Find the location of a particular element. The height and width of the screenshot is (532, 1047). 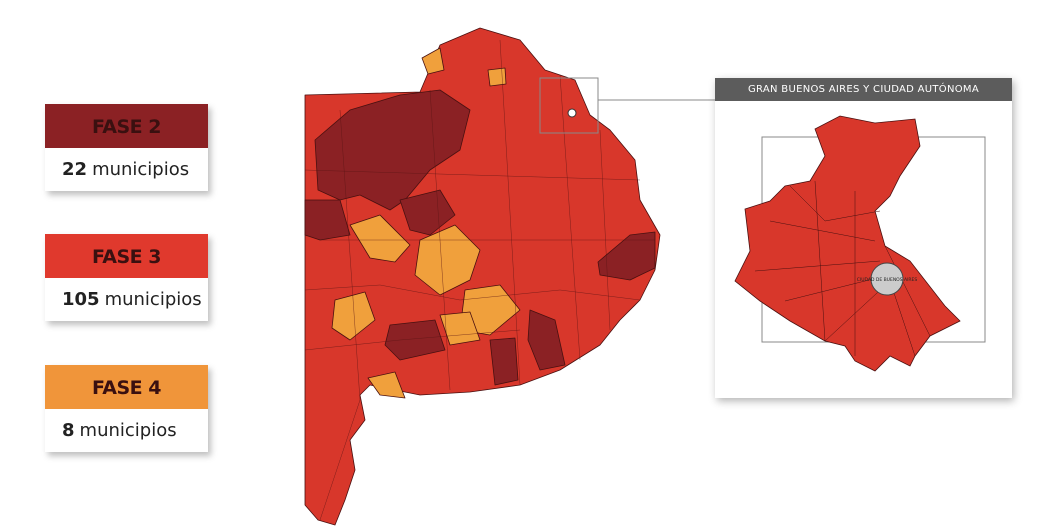

city-marker is located at coordinates (572, 113).